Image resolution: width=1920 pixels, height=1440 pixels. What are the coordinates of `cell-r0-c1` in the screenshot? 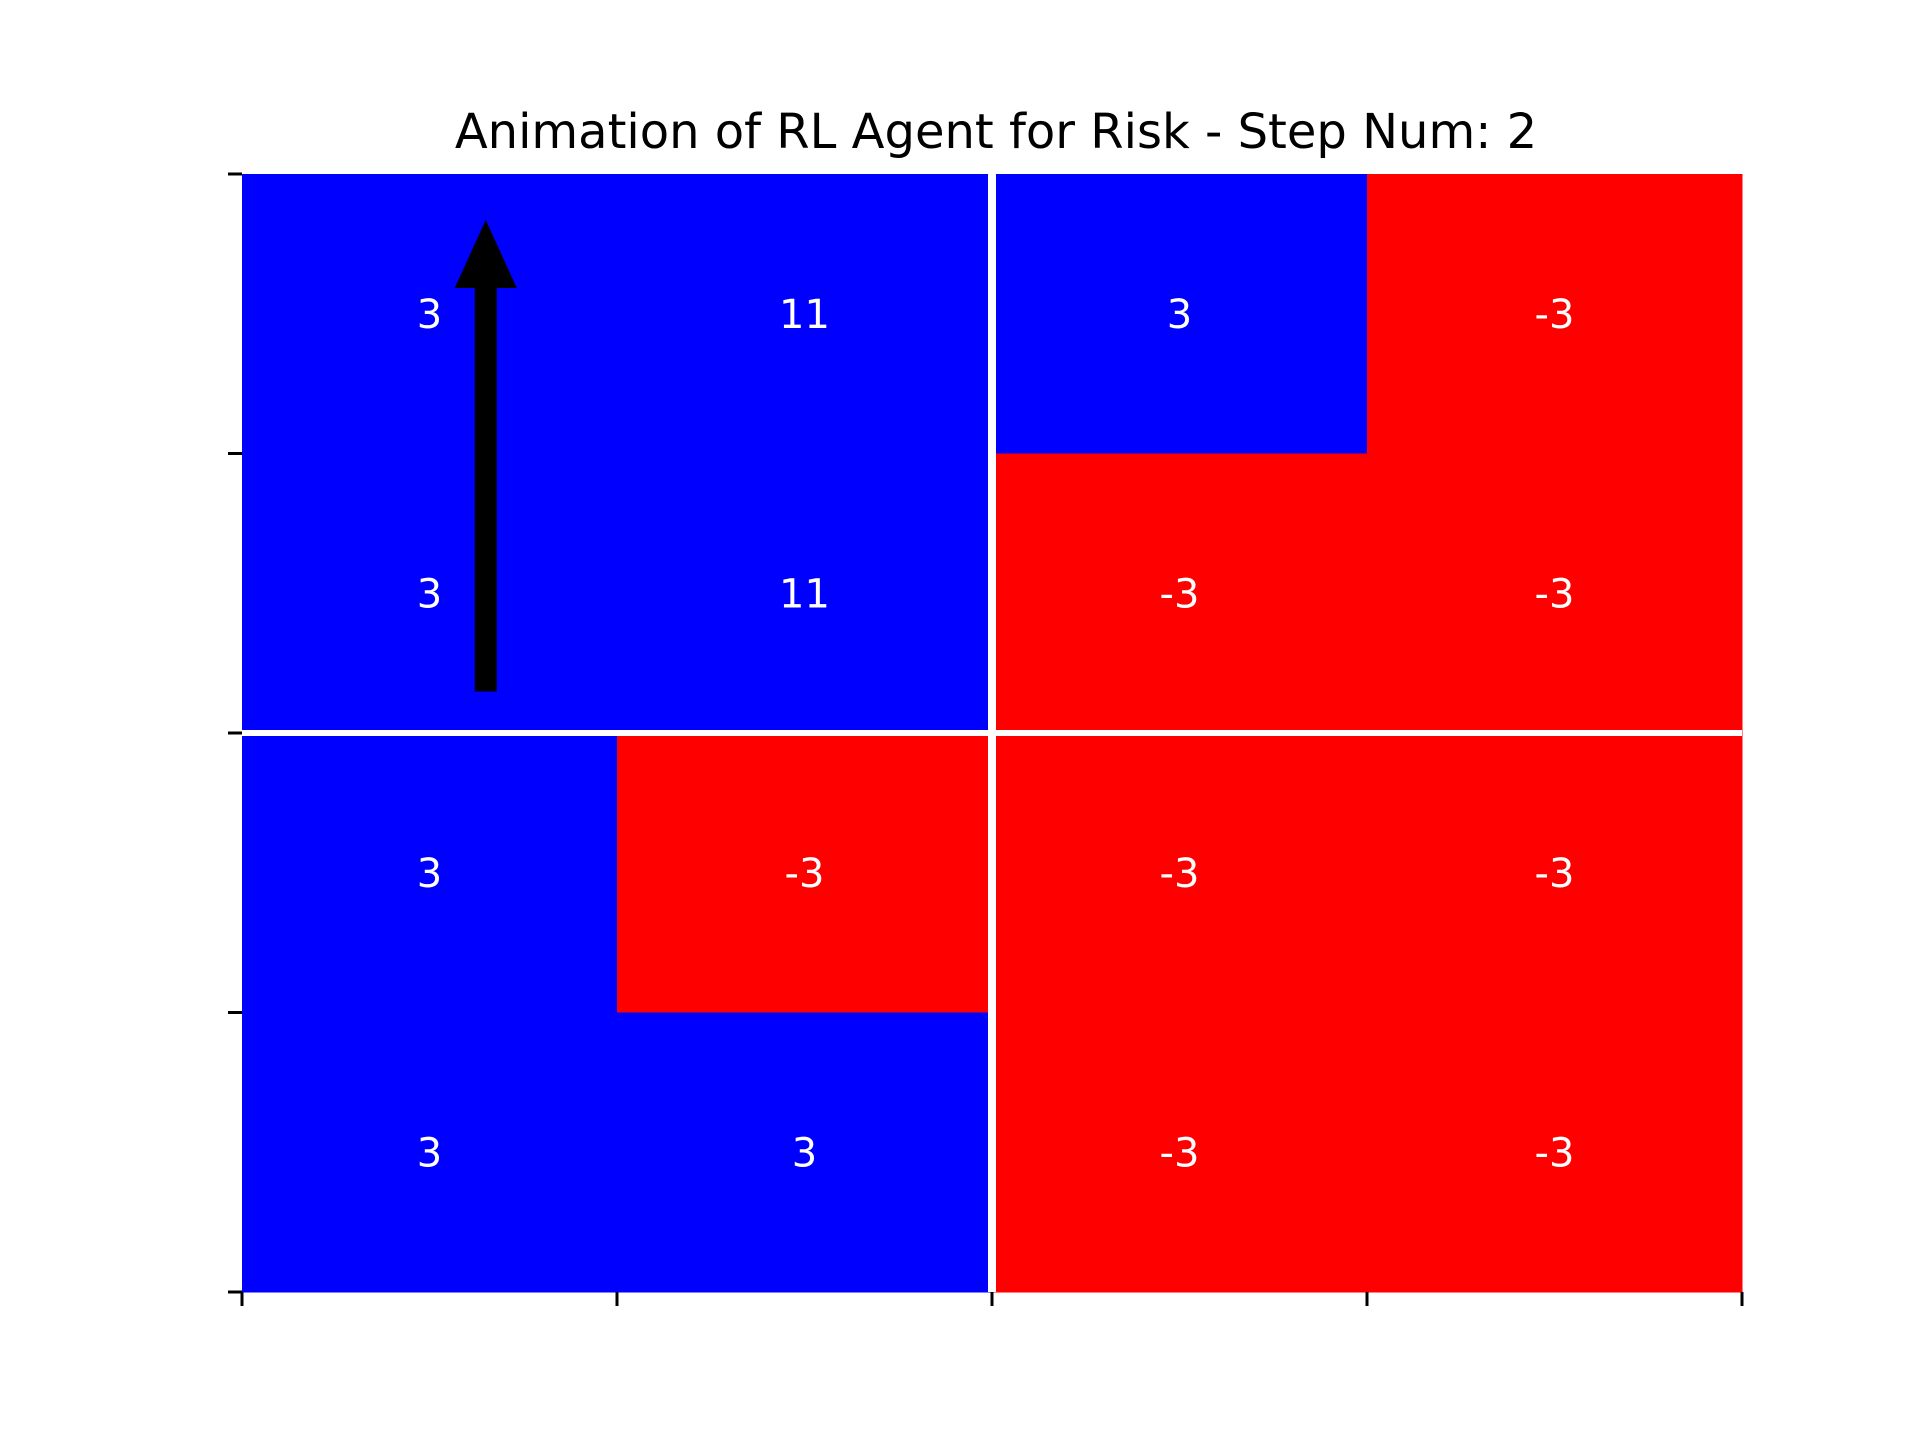 It's located at (805, 314).